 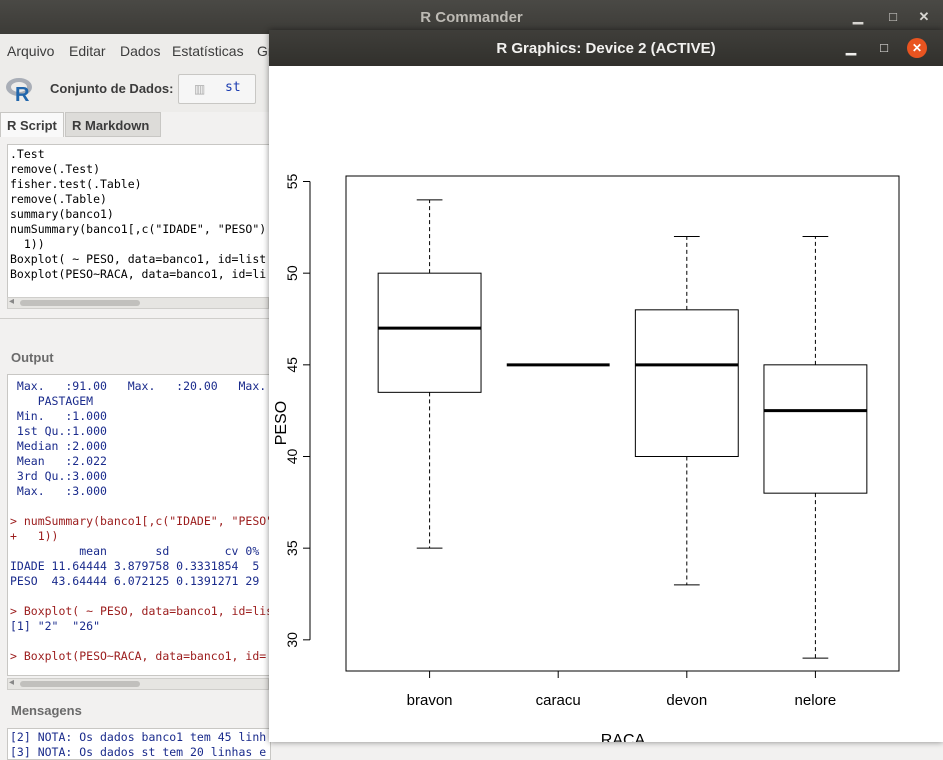 I want to click on output-line: mean sd cv 0%, so click(x=135, y=551).